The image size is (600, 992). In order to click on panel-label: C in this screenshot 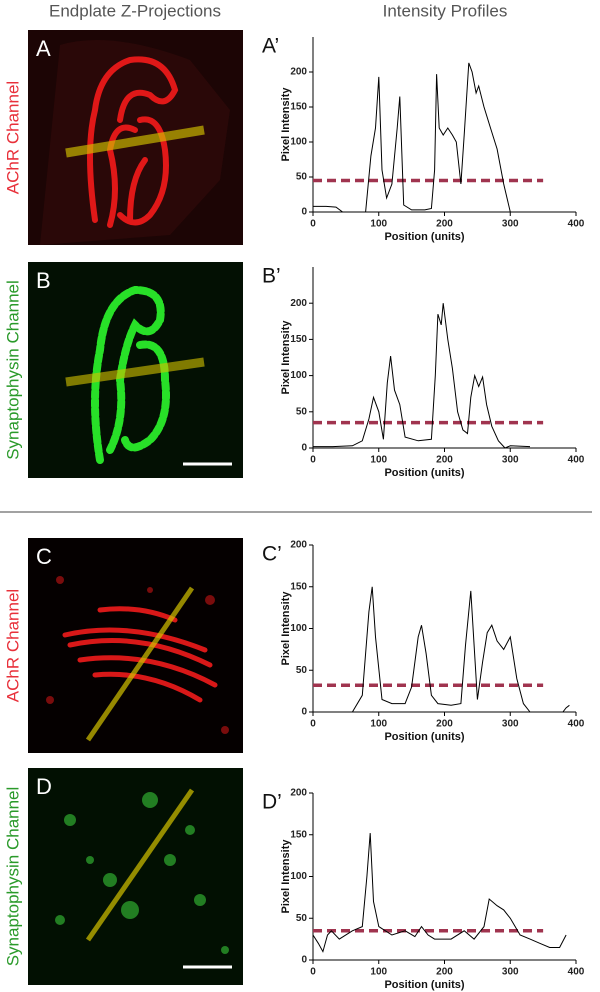, I will do `click(44, 556)`.